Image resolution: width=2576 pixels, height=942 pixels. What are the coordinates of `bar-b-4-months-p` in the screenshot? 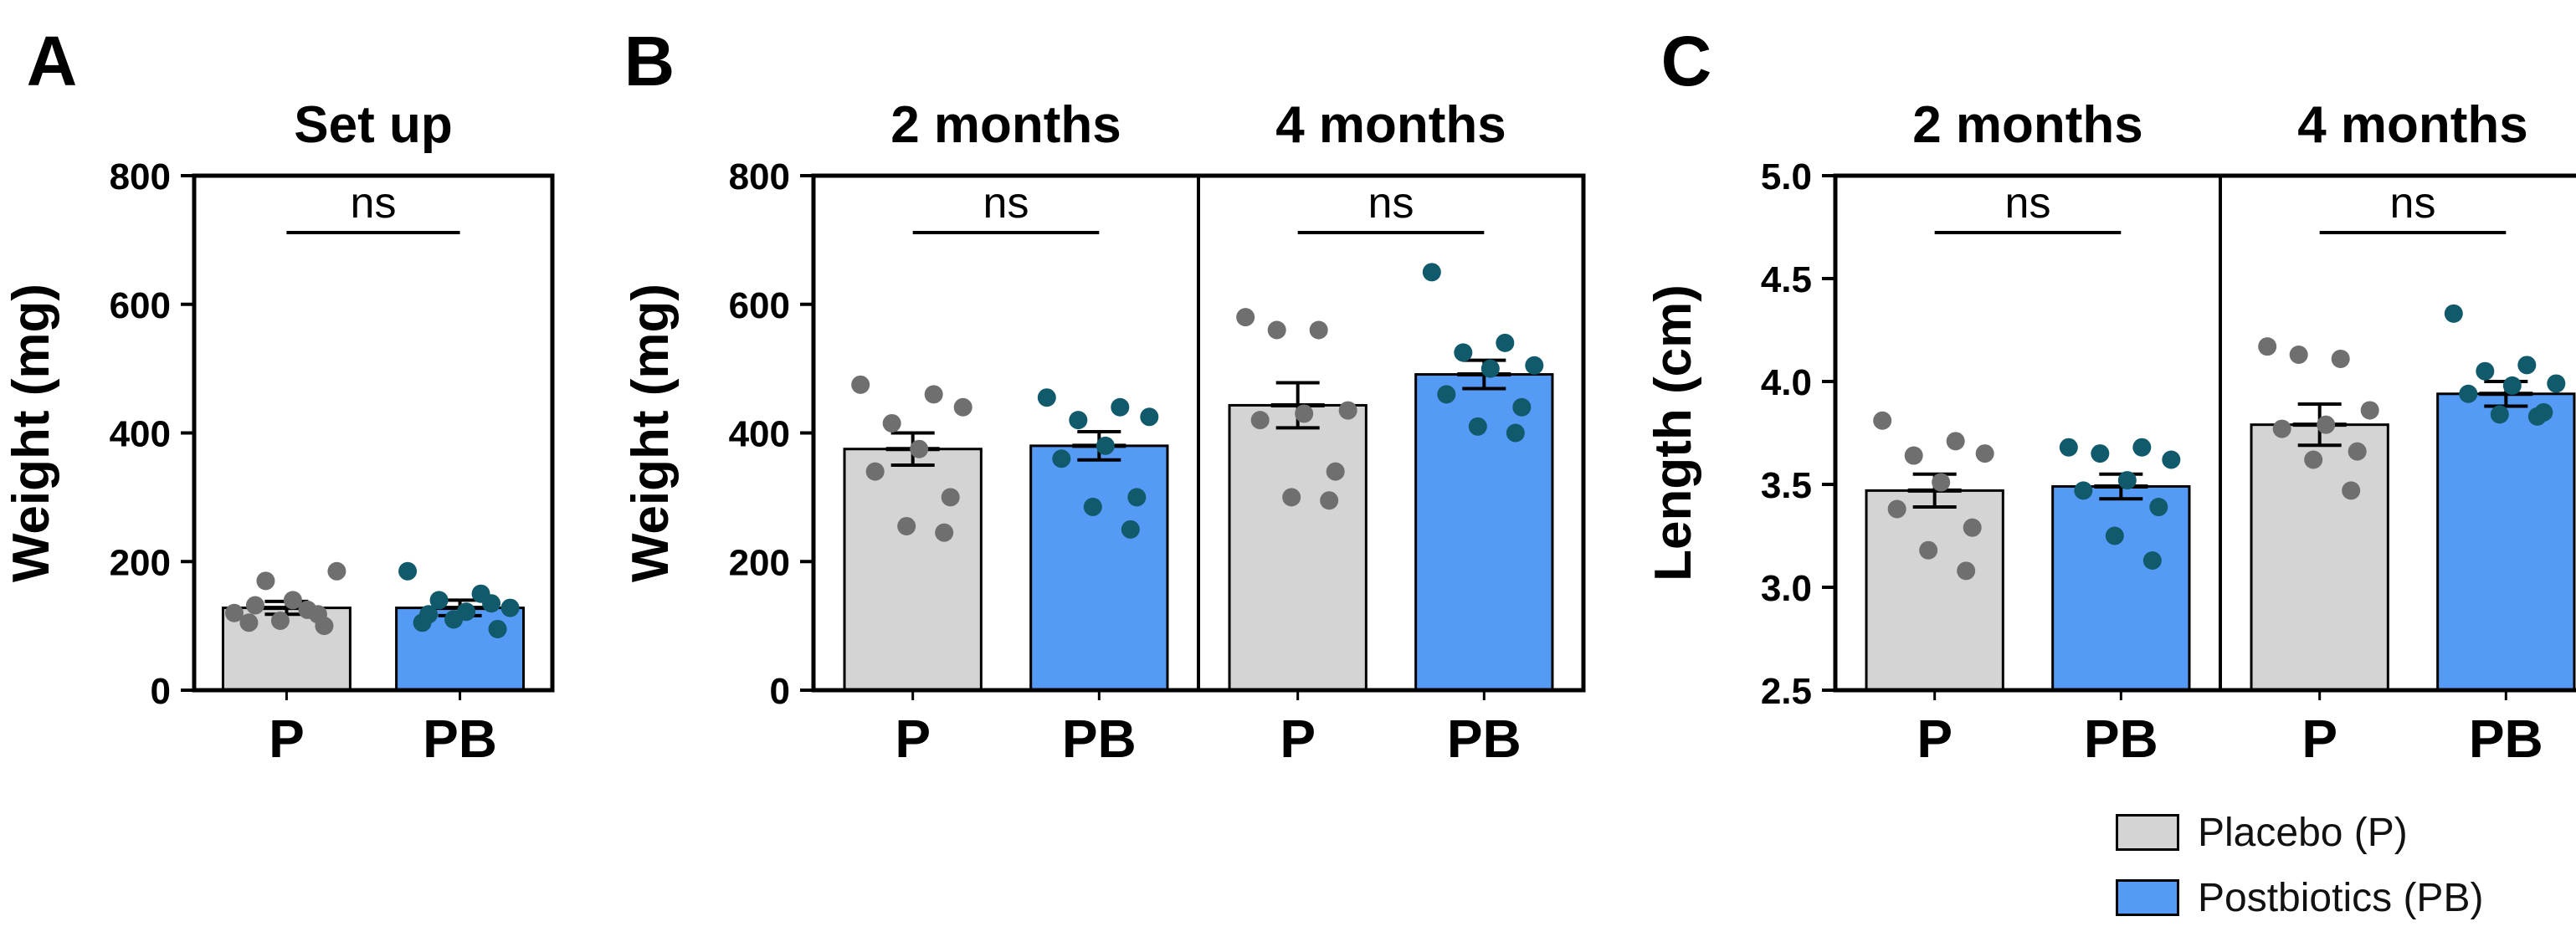 It's located at (1298, 547).